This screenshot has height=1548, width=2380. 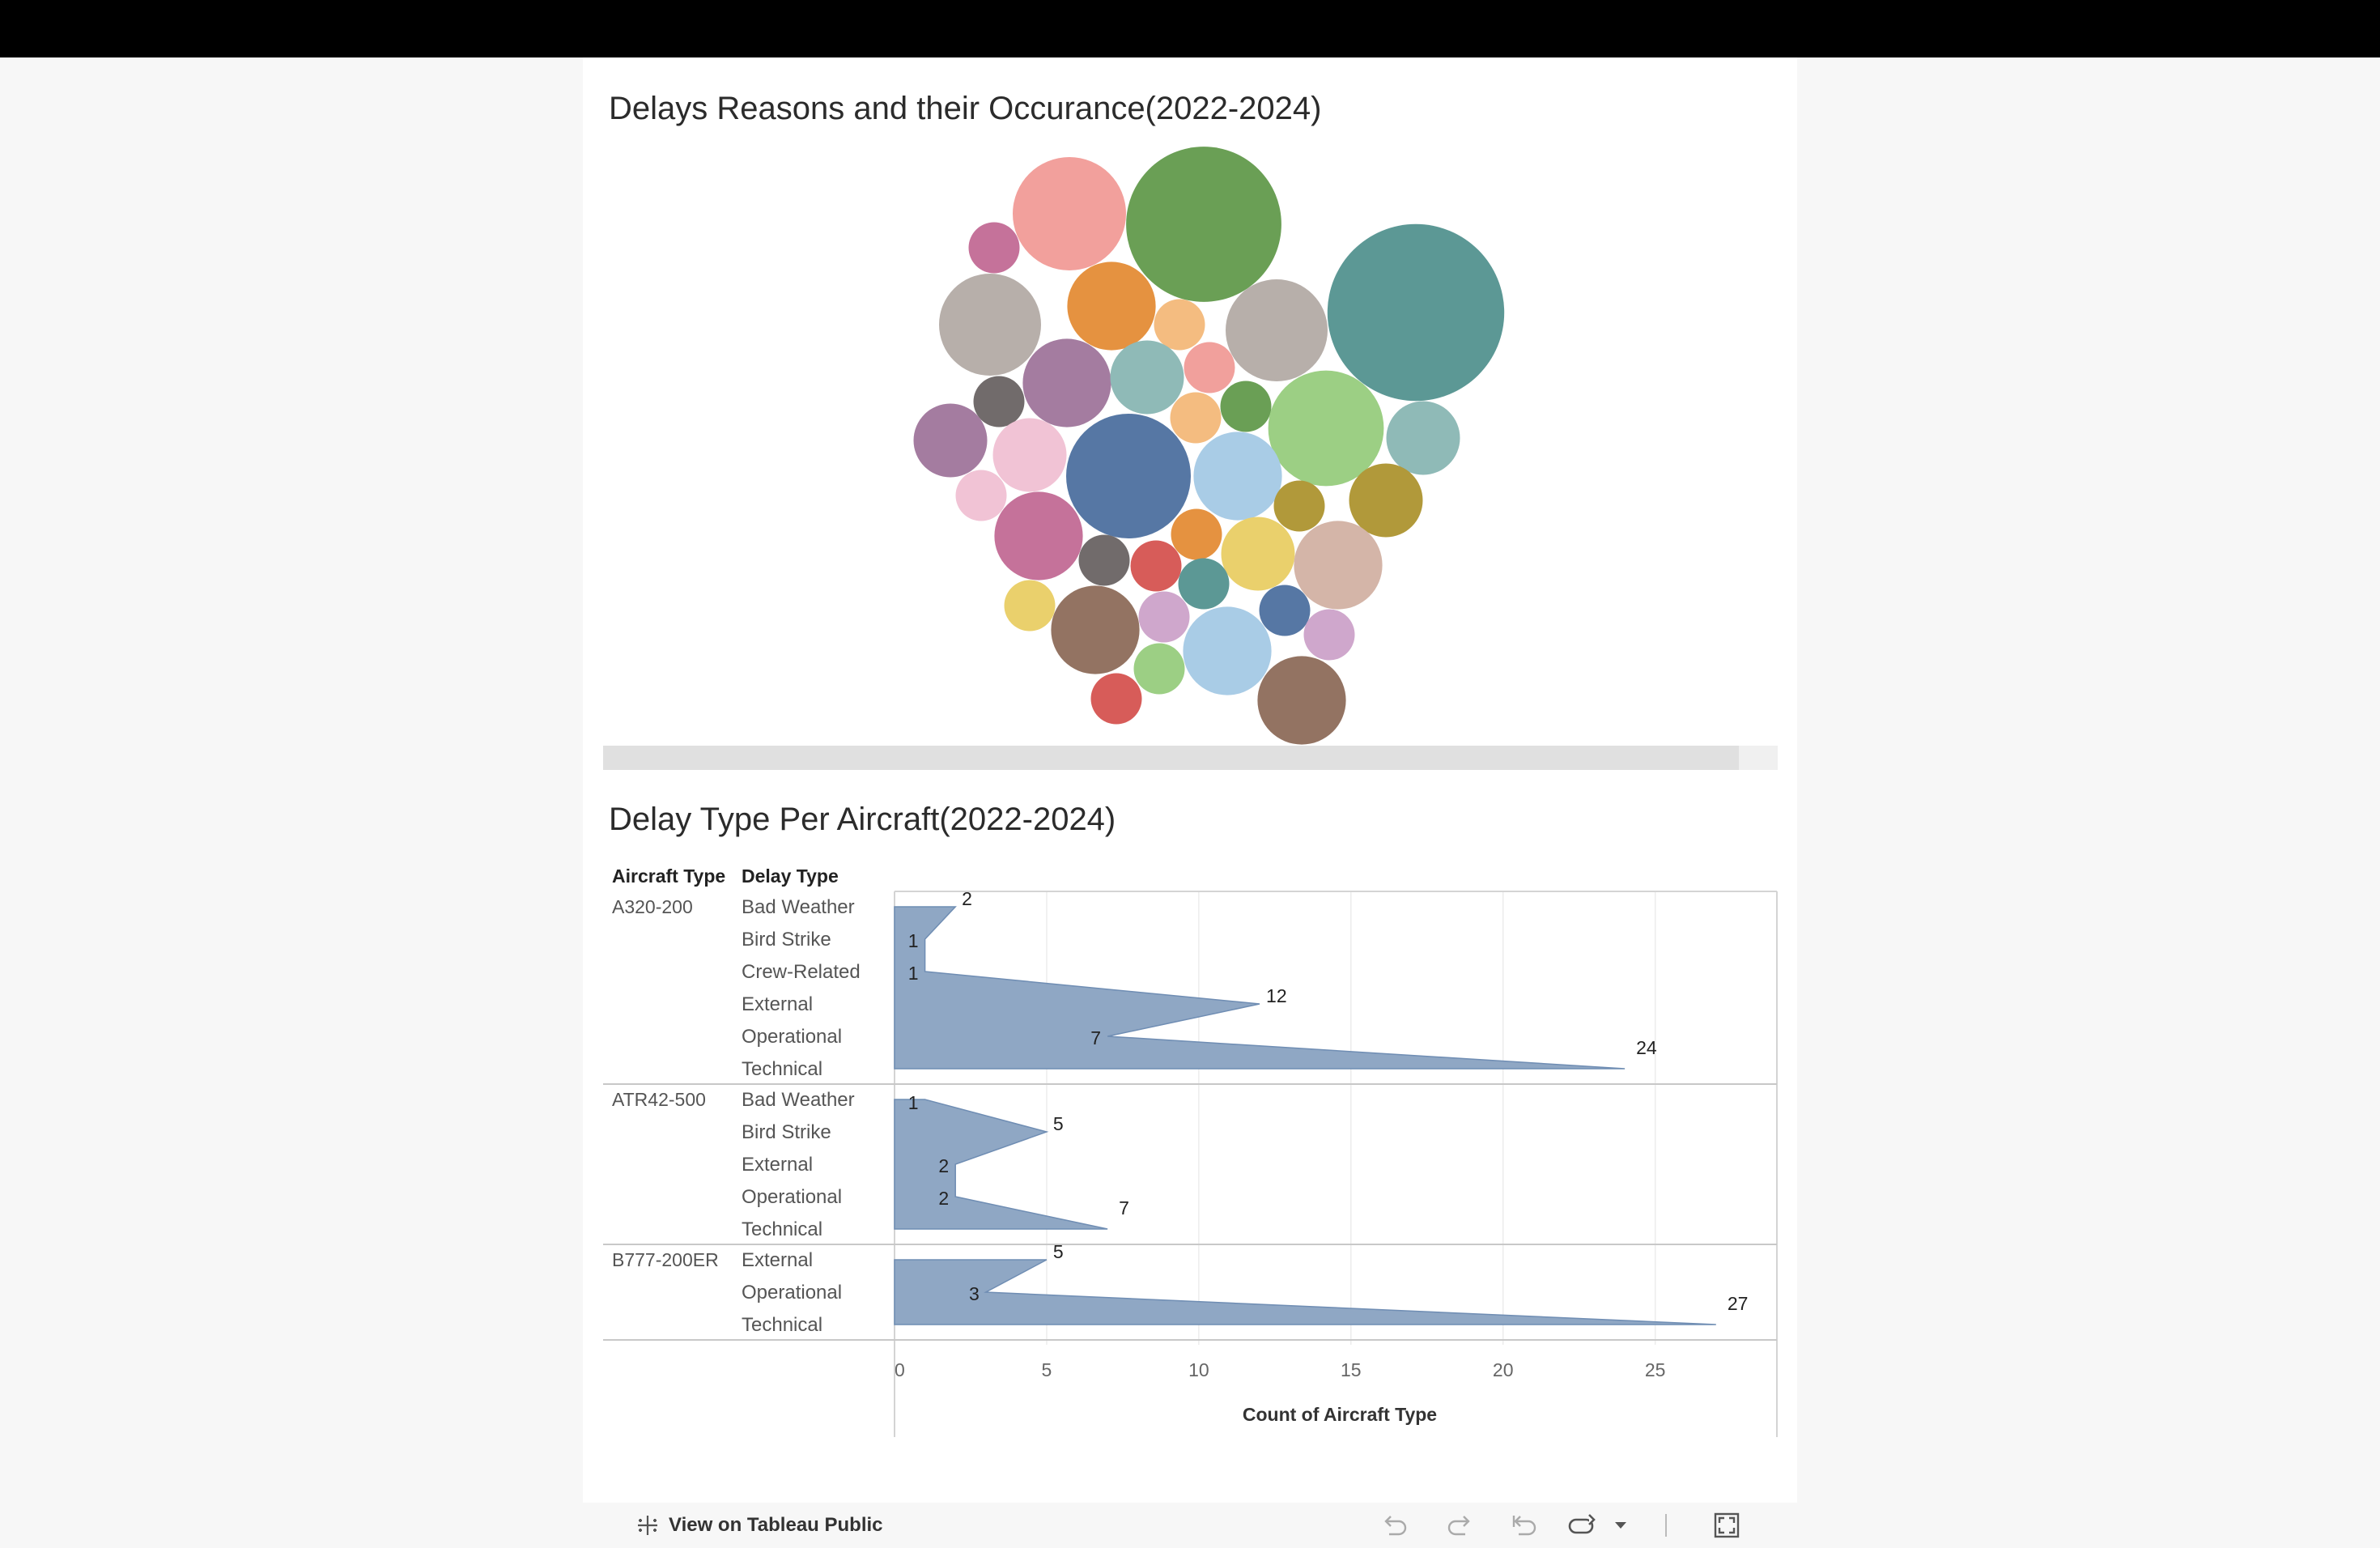 I want to click on redo-icon, so click(x=1458, y=1526).